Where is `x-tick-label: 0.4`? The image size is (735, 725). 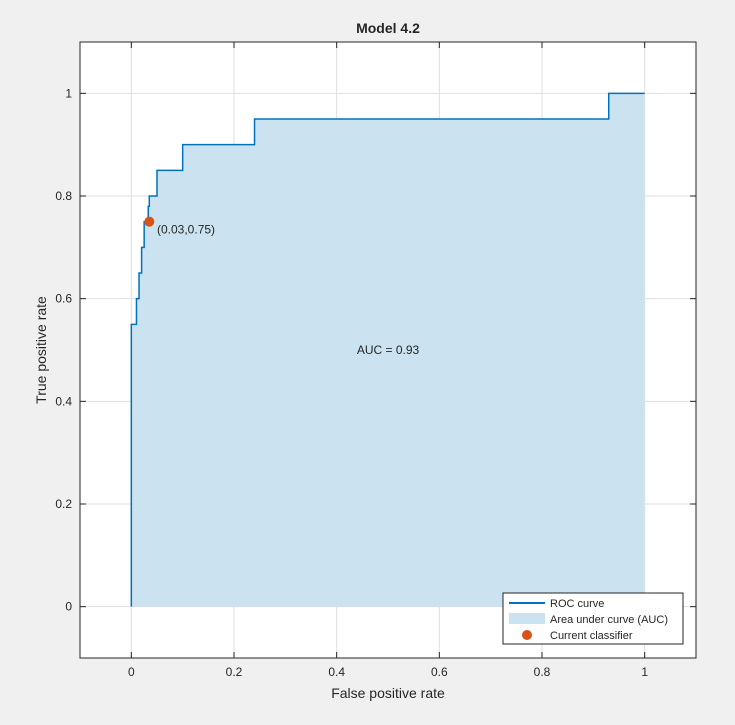 x-tick-label: 0.4 is located at coordinates (336, 672).